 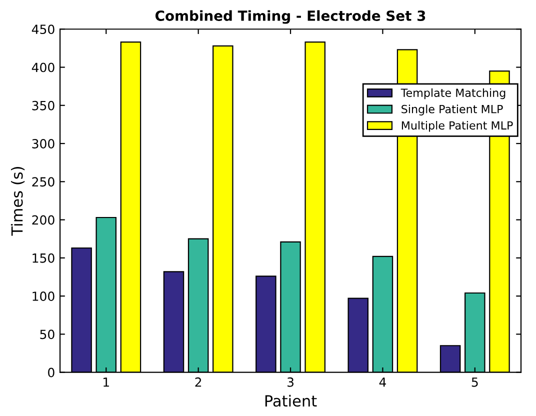 What do you see at coordinates (290, 382) in the screenshot?
I see `x-tick-label: 3` at bounding box center [290, 382].